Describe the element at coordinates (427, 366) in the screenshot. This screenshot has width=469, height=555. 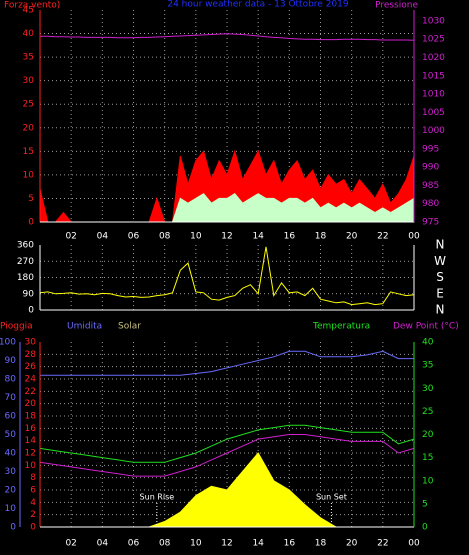
I see `y2-tick-label: 35` at that location.